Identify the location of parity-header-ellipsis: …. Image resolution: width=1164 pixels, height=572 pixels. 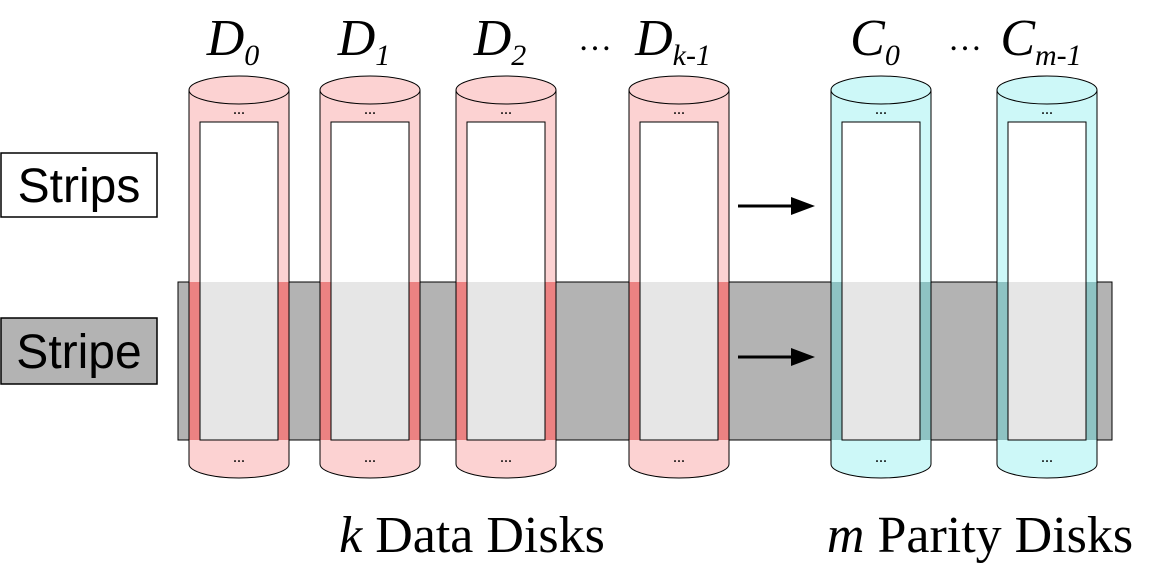
(965, 39).